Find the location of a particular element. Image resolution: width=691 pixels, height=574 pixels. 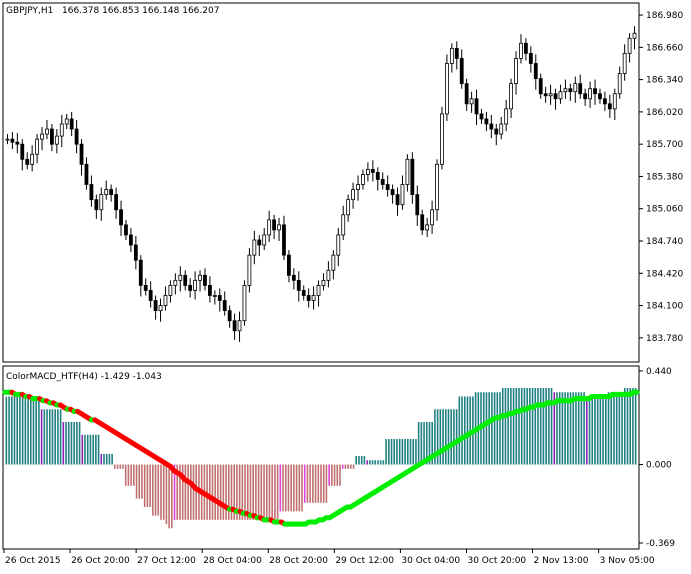

x-tick-label: 2 Nov 13:00 is located at coordinates (561, 561).